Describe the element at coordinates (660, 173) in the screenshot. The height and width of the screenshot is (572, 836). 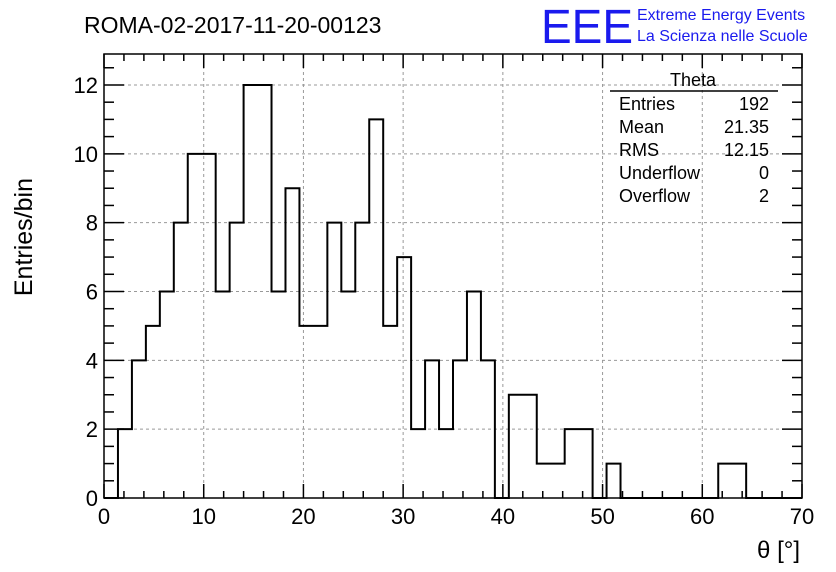
I see `stats-label: Underflow` at that location.